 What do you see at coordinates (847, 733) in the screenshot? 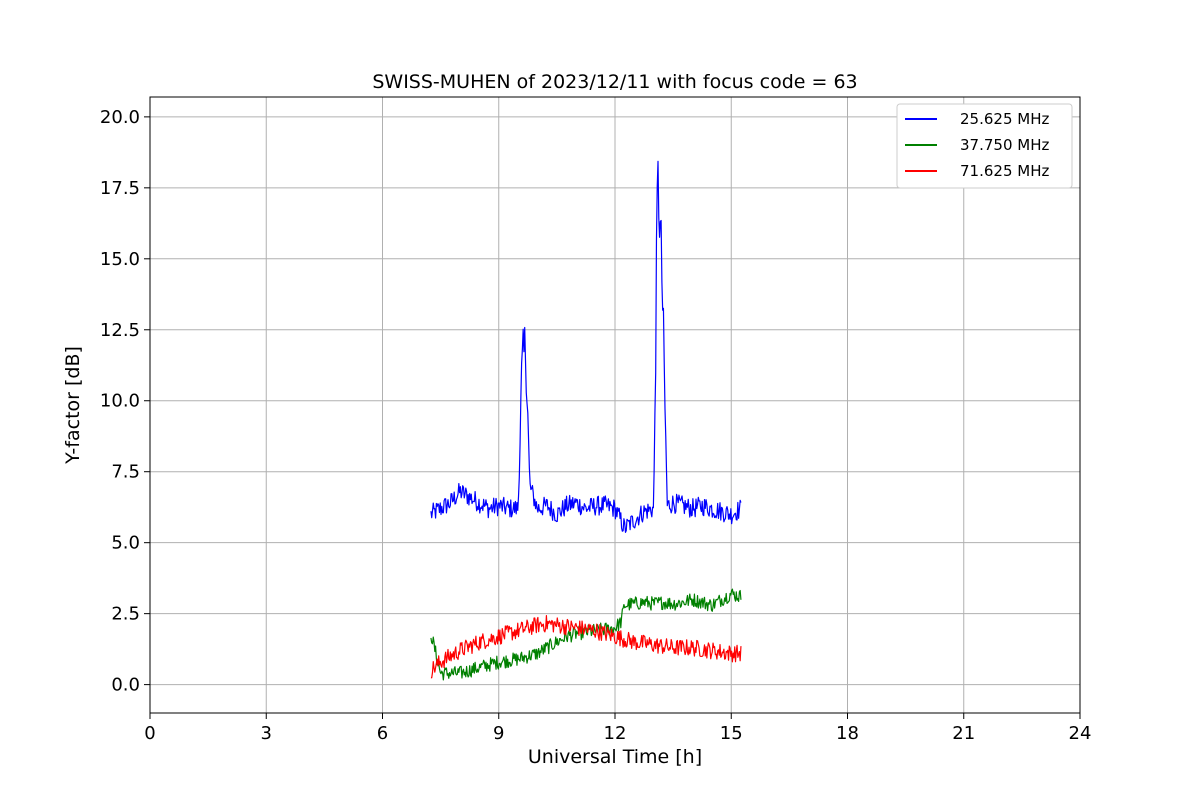
I see `x-tick-label: 18` at bounding box center [847, 733].